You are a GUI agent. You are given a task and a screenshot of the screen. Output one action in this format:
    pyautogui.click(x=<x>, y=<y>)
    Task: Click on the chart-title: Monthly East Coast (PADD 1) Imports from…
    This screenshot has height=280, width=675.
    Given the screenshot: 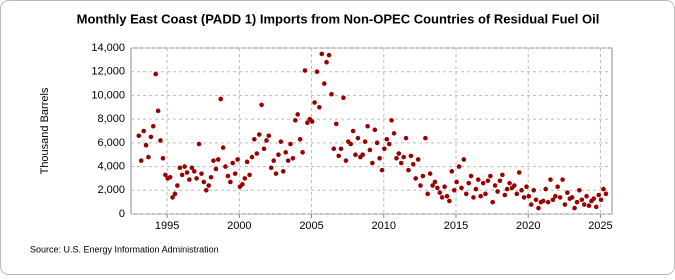 What is the action you would take?
    pyautogui.click(x=338, y=18)
    